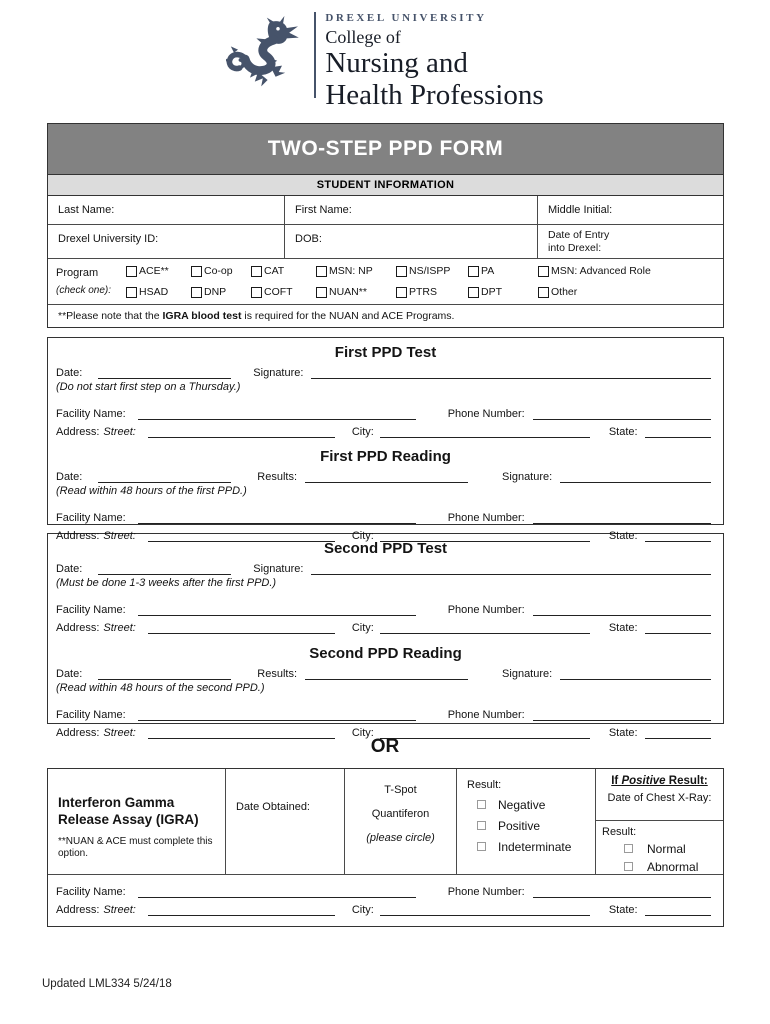 This screenshot has height=1024, width=770. What do you see at coordinates (630, 210) in the screenshot?
I see `middle-initial-field: Middle Initial:` at bounding box center [630, 210].